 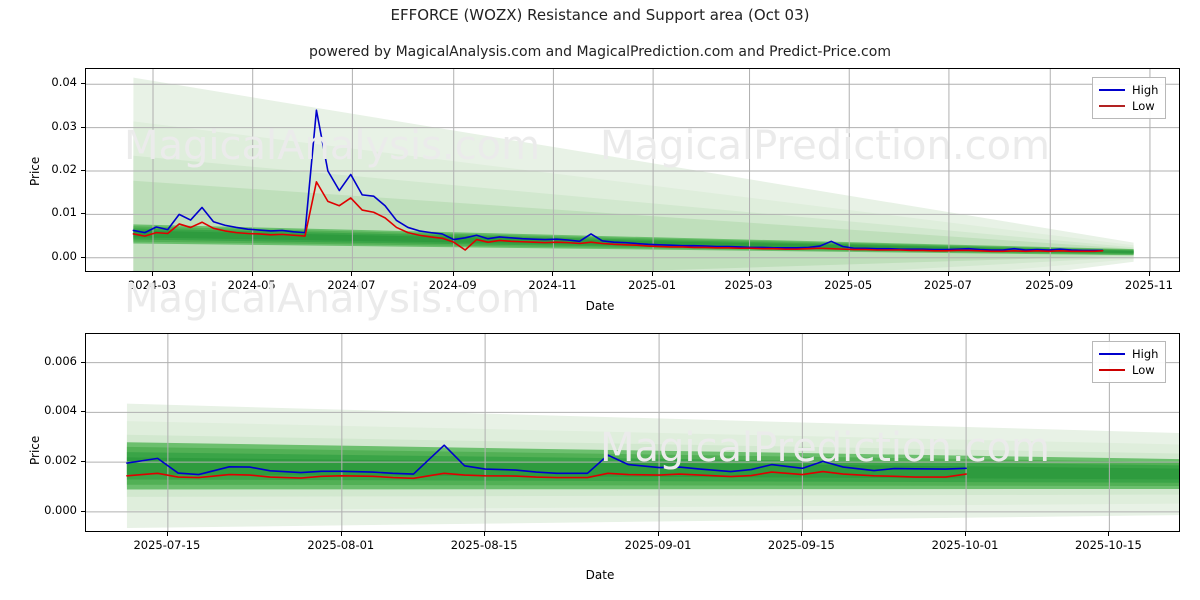 What do you see at coordinates (748, 285) in the screenshot?
I see `x-tick-label: 2025-03` at bounding box center [748, 285].